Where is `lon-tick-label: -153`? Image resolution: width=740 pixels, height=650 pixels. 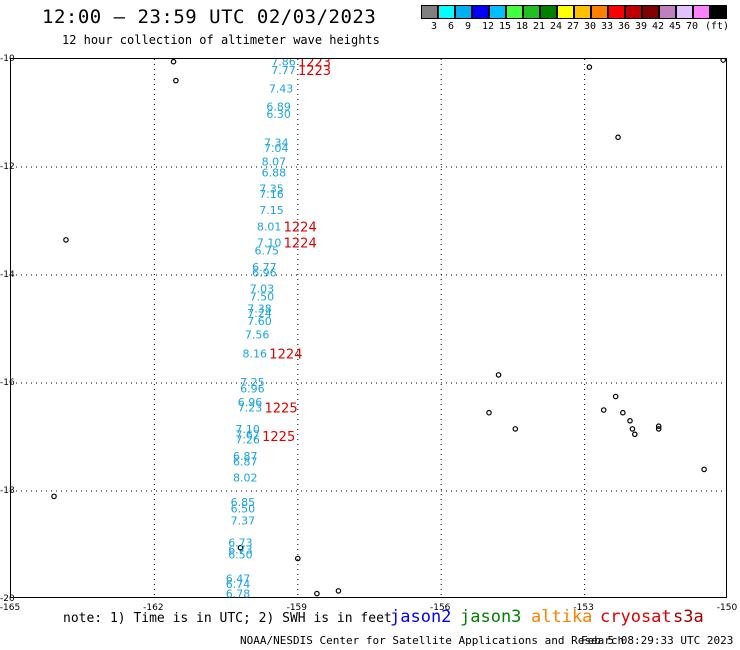
lon-tick-label: -153 is located at coordinates (583, 608).